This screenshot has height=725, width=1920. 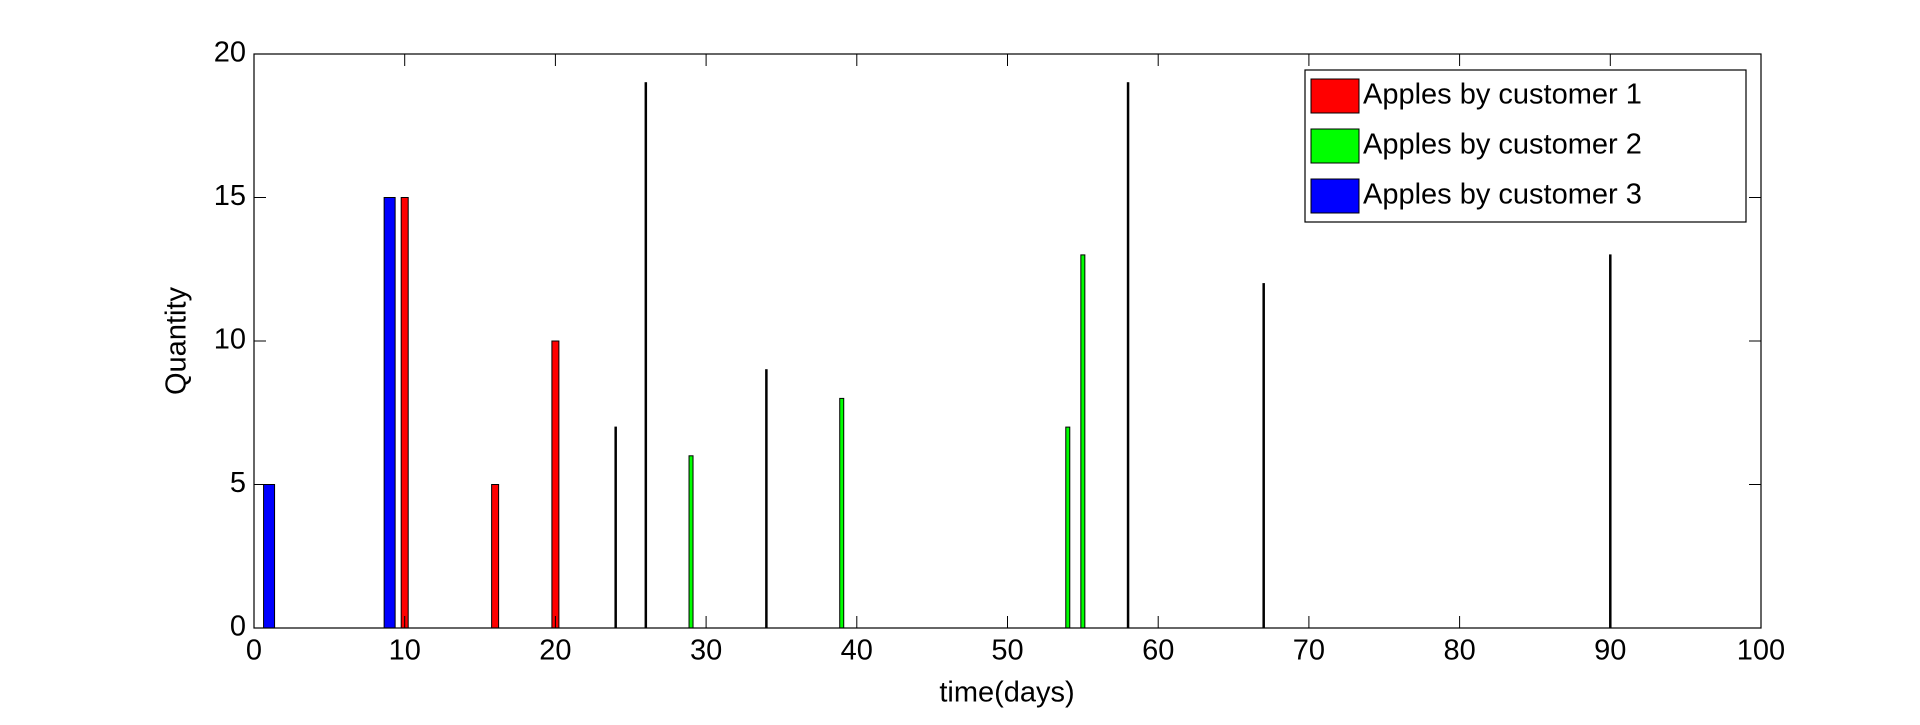 I want to click on x-tick-label: 50, so click(x=1007, y=651).